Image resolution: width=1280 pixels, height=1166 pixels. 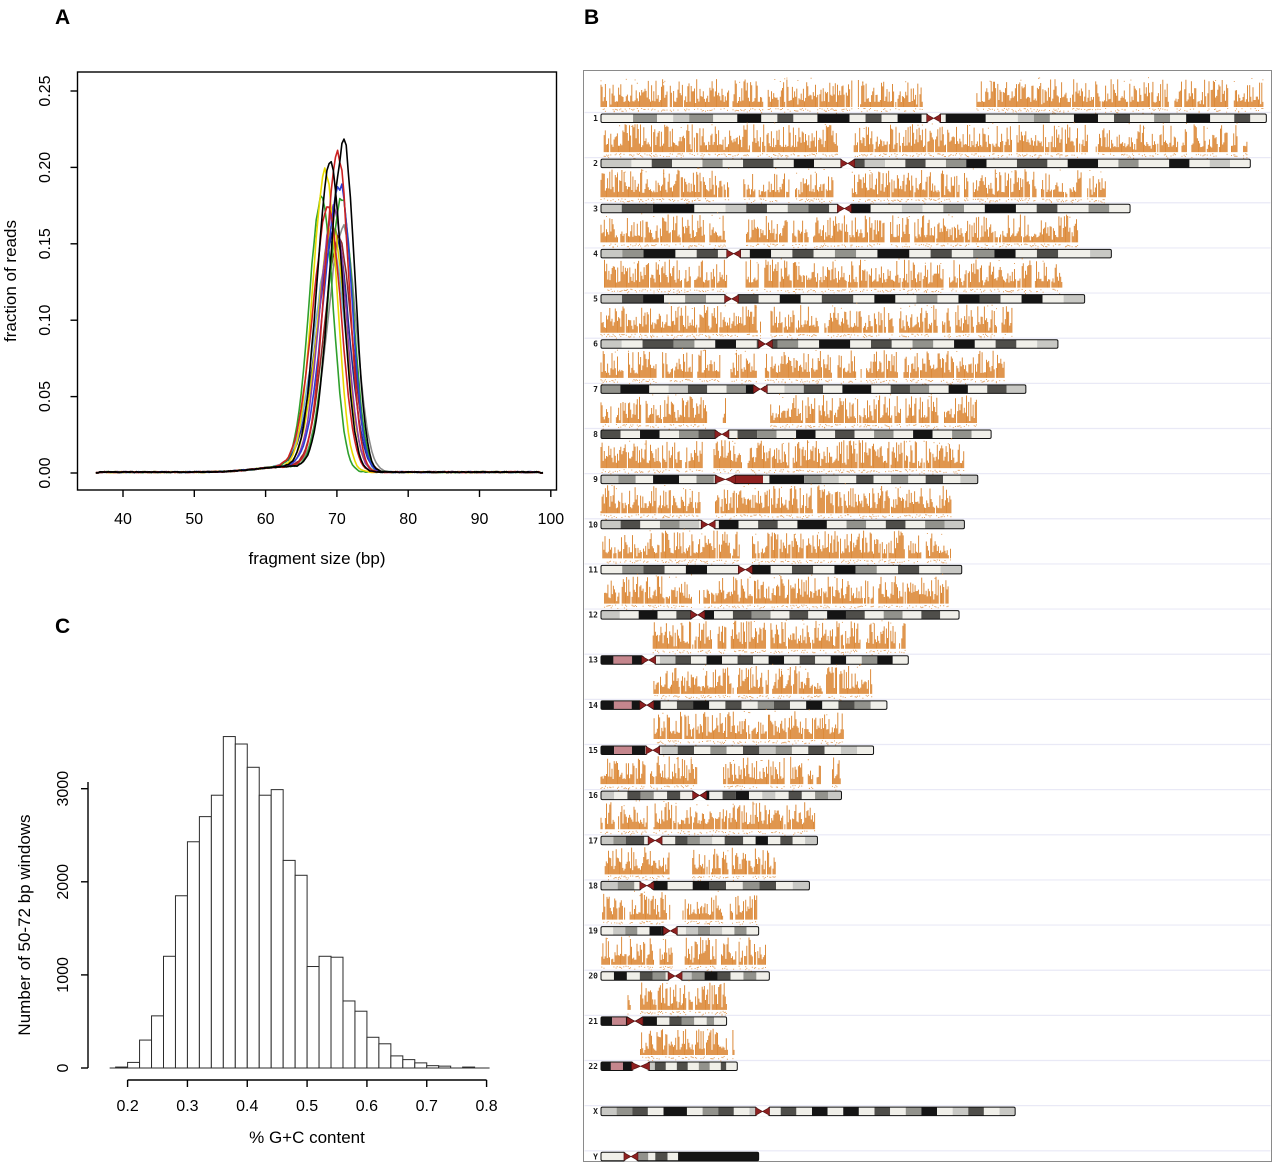 What do you see at coordinates (593, 615) in the screenshot?
I see `chromosome-label: 12` at bounding box center [593, 615].